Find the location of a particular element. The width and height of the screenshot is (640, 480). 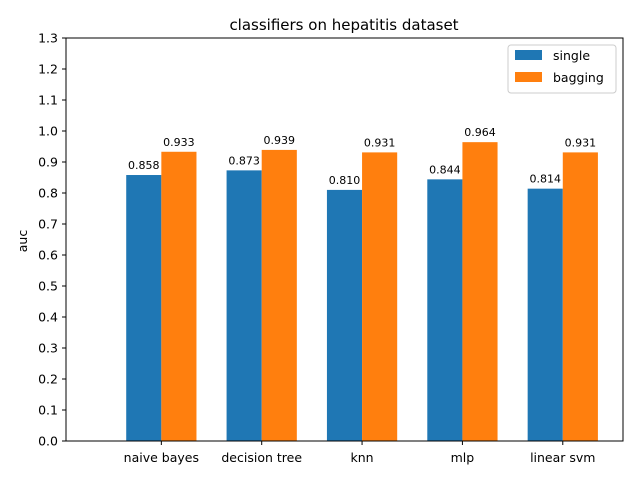

data-label-bagging-knn: 0.931 is located at coordinates (380, 142).